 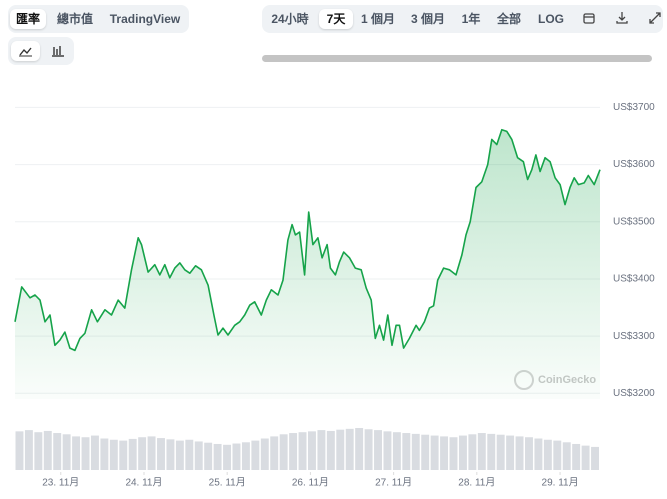 I want to click on candle-style-button, so click(x=57, y=51).